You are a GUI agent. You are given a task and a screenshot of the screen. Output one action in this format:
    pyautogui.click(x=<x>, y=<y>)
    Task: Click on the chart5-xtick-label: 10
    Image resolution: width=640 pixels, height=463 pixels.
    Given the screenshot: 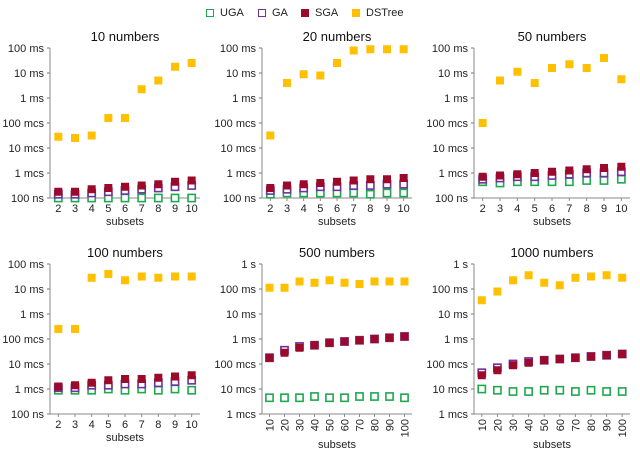 What is the action you would take?
    pyautogui.click(x=271, y=425)
    